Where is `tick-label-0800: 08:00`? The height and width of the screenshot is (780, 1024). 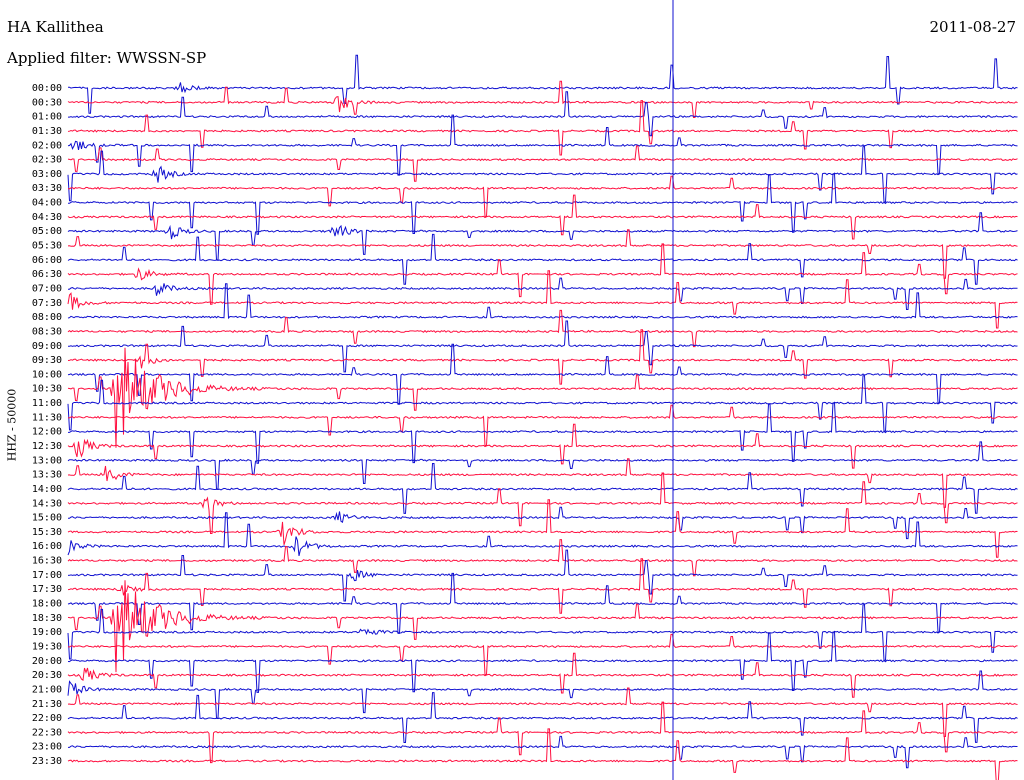 tick-label-0800: 08:00 is located at coordinates (47, 317).